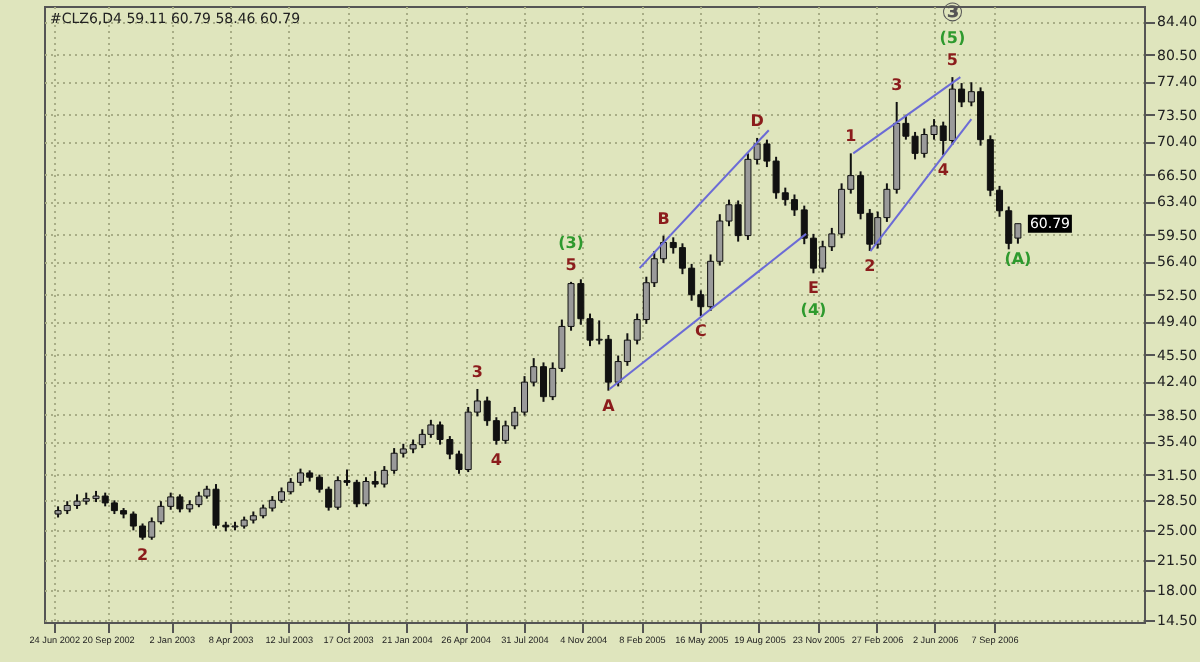 The width and height of the screenshot is (1200, 662). I want to click on annotation: C, so click(700, 331).